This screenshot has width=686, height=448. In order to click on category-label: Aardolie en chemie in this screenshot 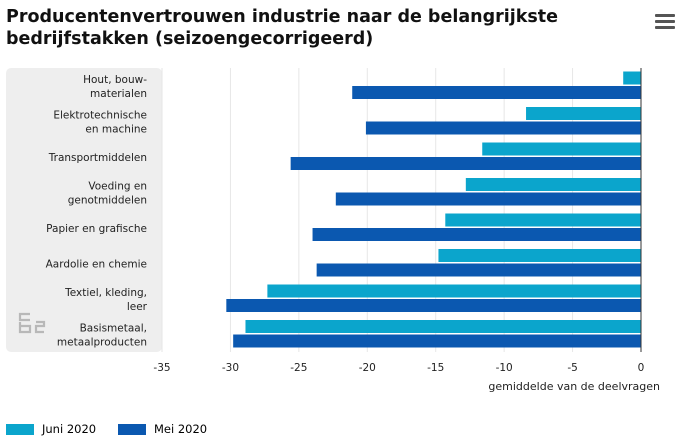, I will do `click(96, 264)`.